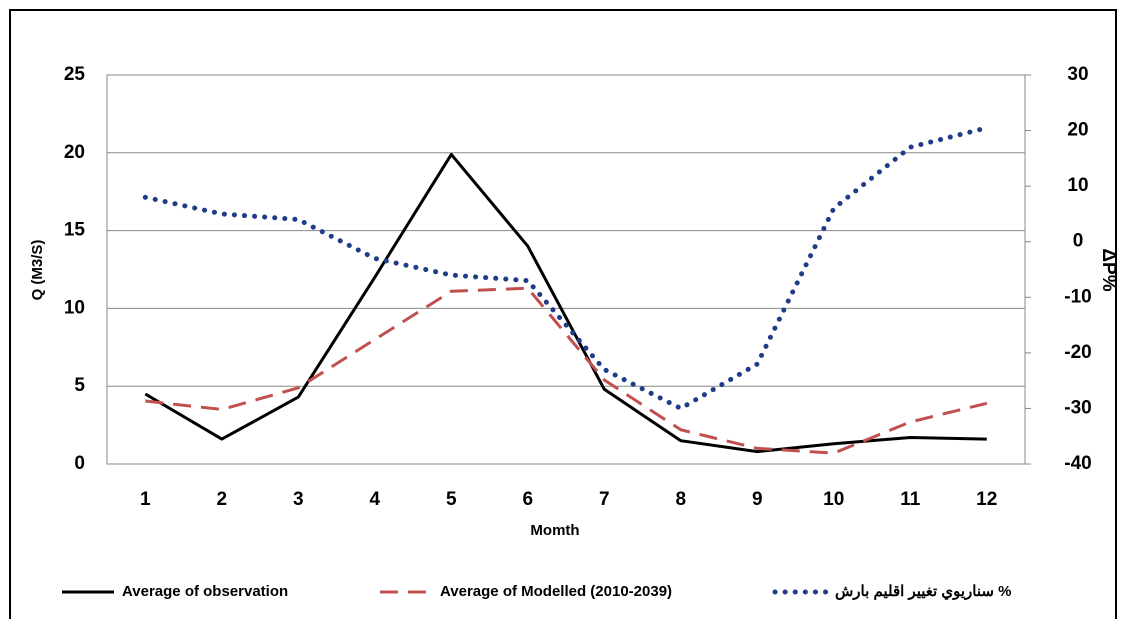 This screenshot has width=1125, height=624. What do you see at coordinates (451, 499) in the screenshot?
I see `x-tick-label: 5` at bounding box center [451, 499].